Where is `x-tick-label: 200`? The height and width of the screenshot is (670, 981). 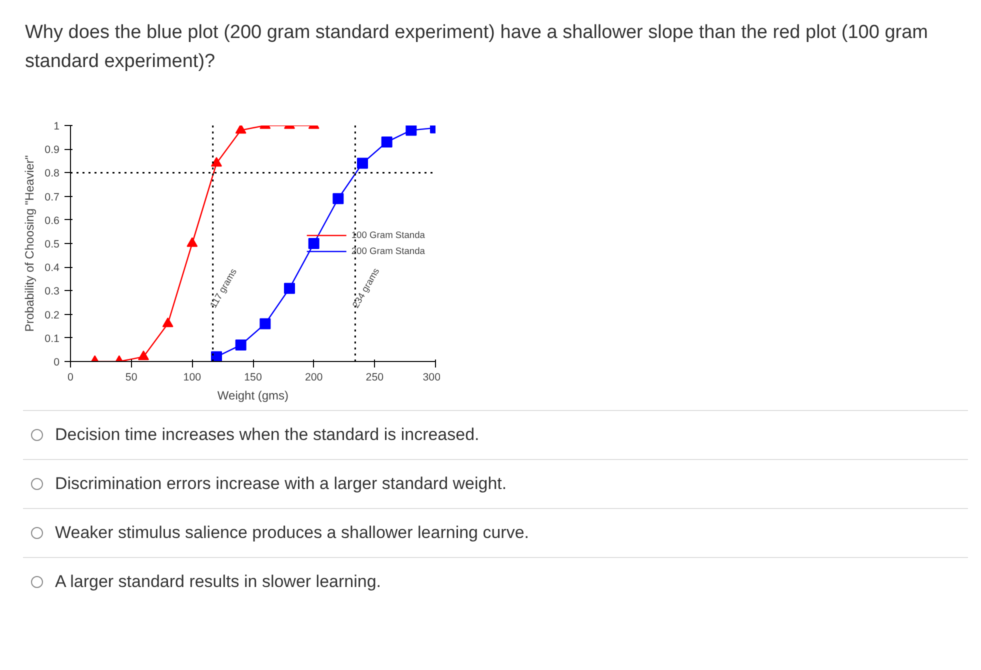
x-tick-label: 200 is located at coordinates (313, 378).